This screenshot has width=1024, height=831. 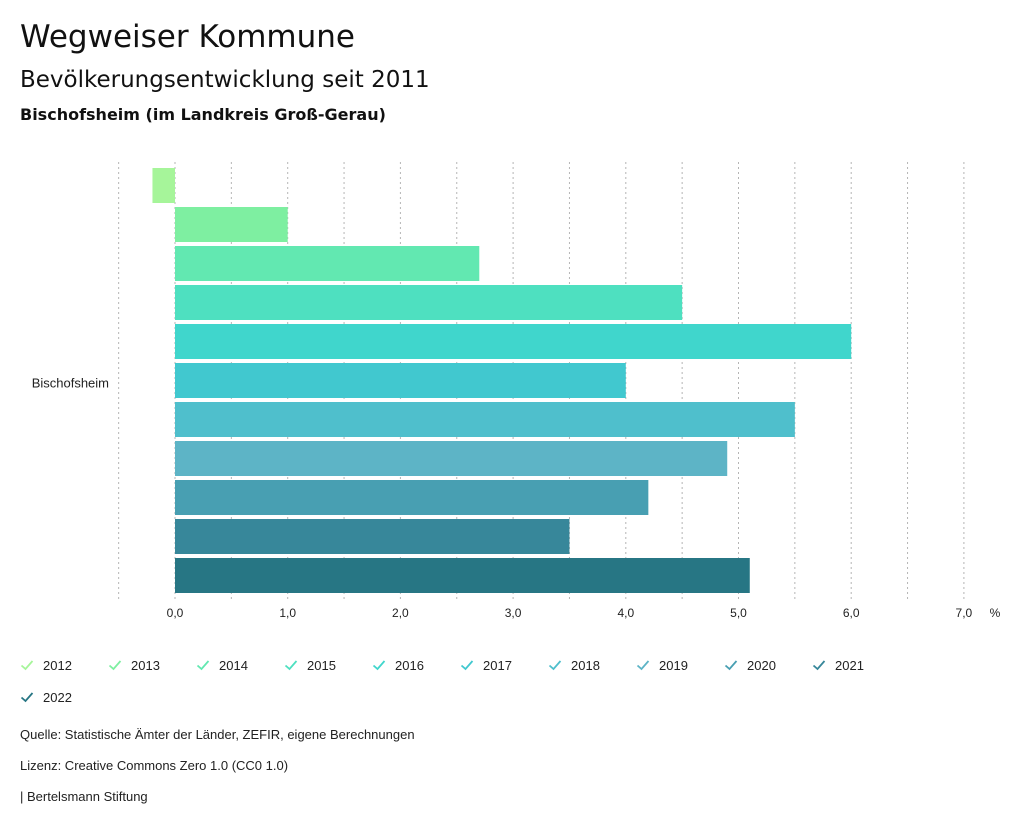 I want to click on chart-subtitle: Bevölkerungsentwicklung seit 2011, so click(x=225, y=80).